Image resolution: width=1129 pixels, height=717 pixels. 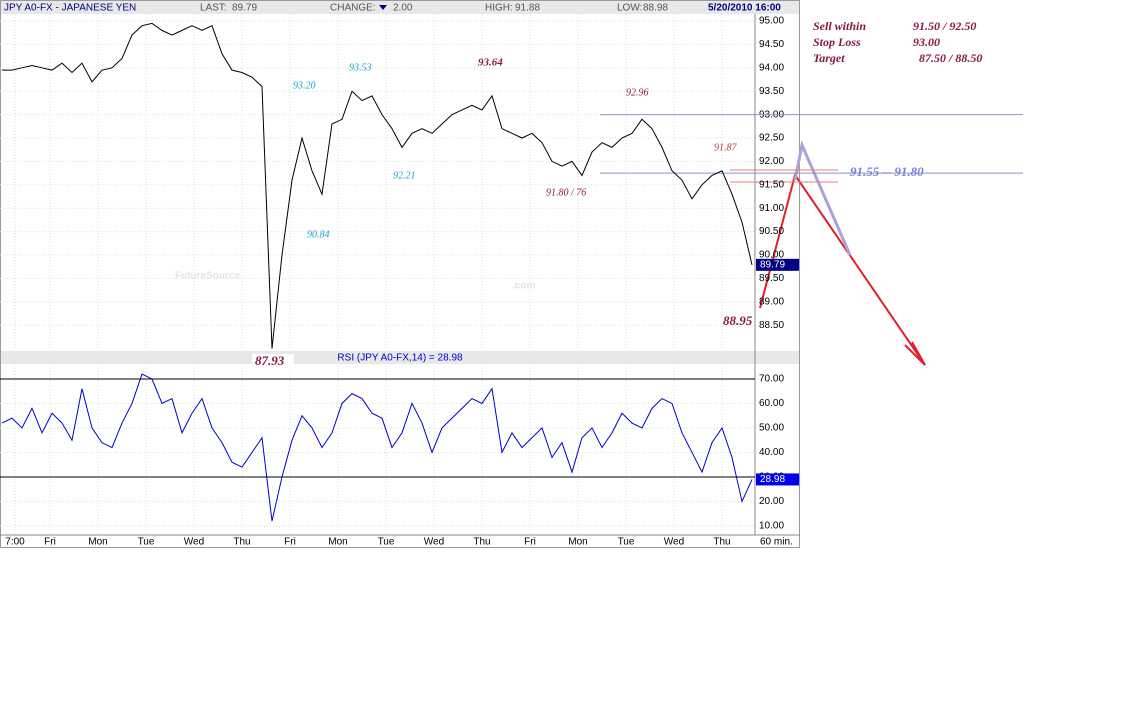 I want to click on y-tick-label: 88.50, so click(x=771, y=325).